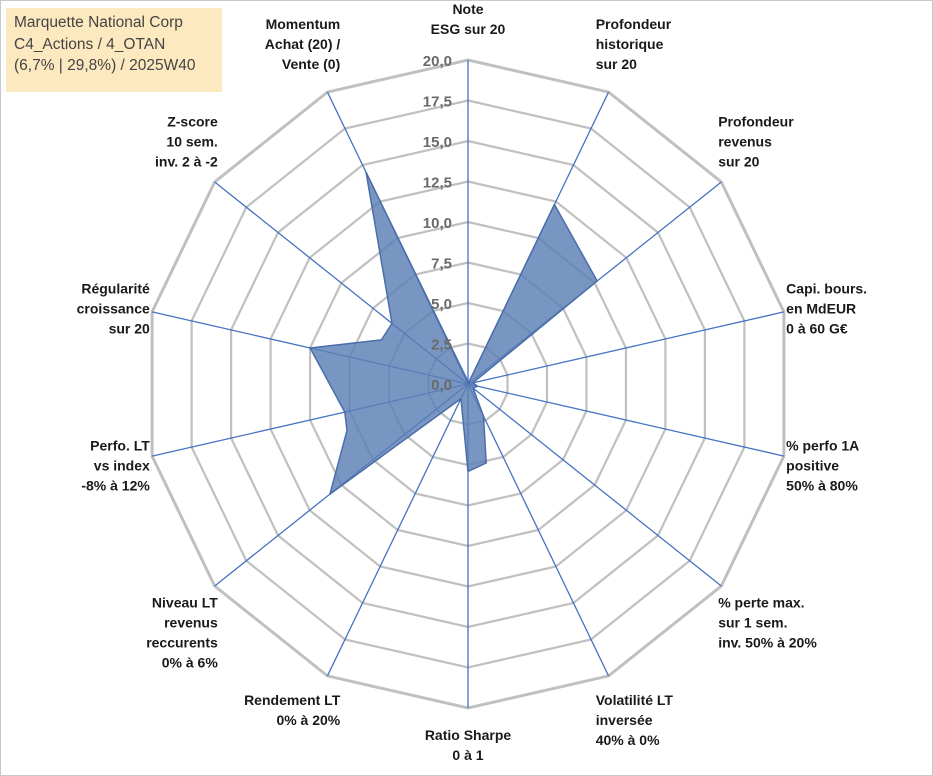 This screenshot has width=933, height=776. What do you see at coordinates (292, 710) in the screenshot?
I see `axis-label-8: Rendement LT 0% à 20%` at bounding box center [292, 710].